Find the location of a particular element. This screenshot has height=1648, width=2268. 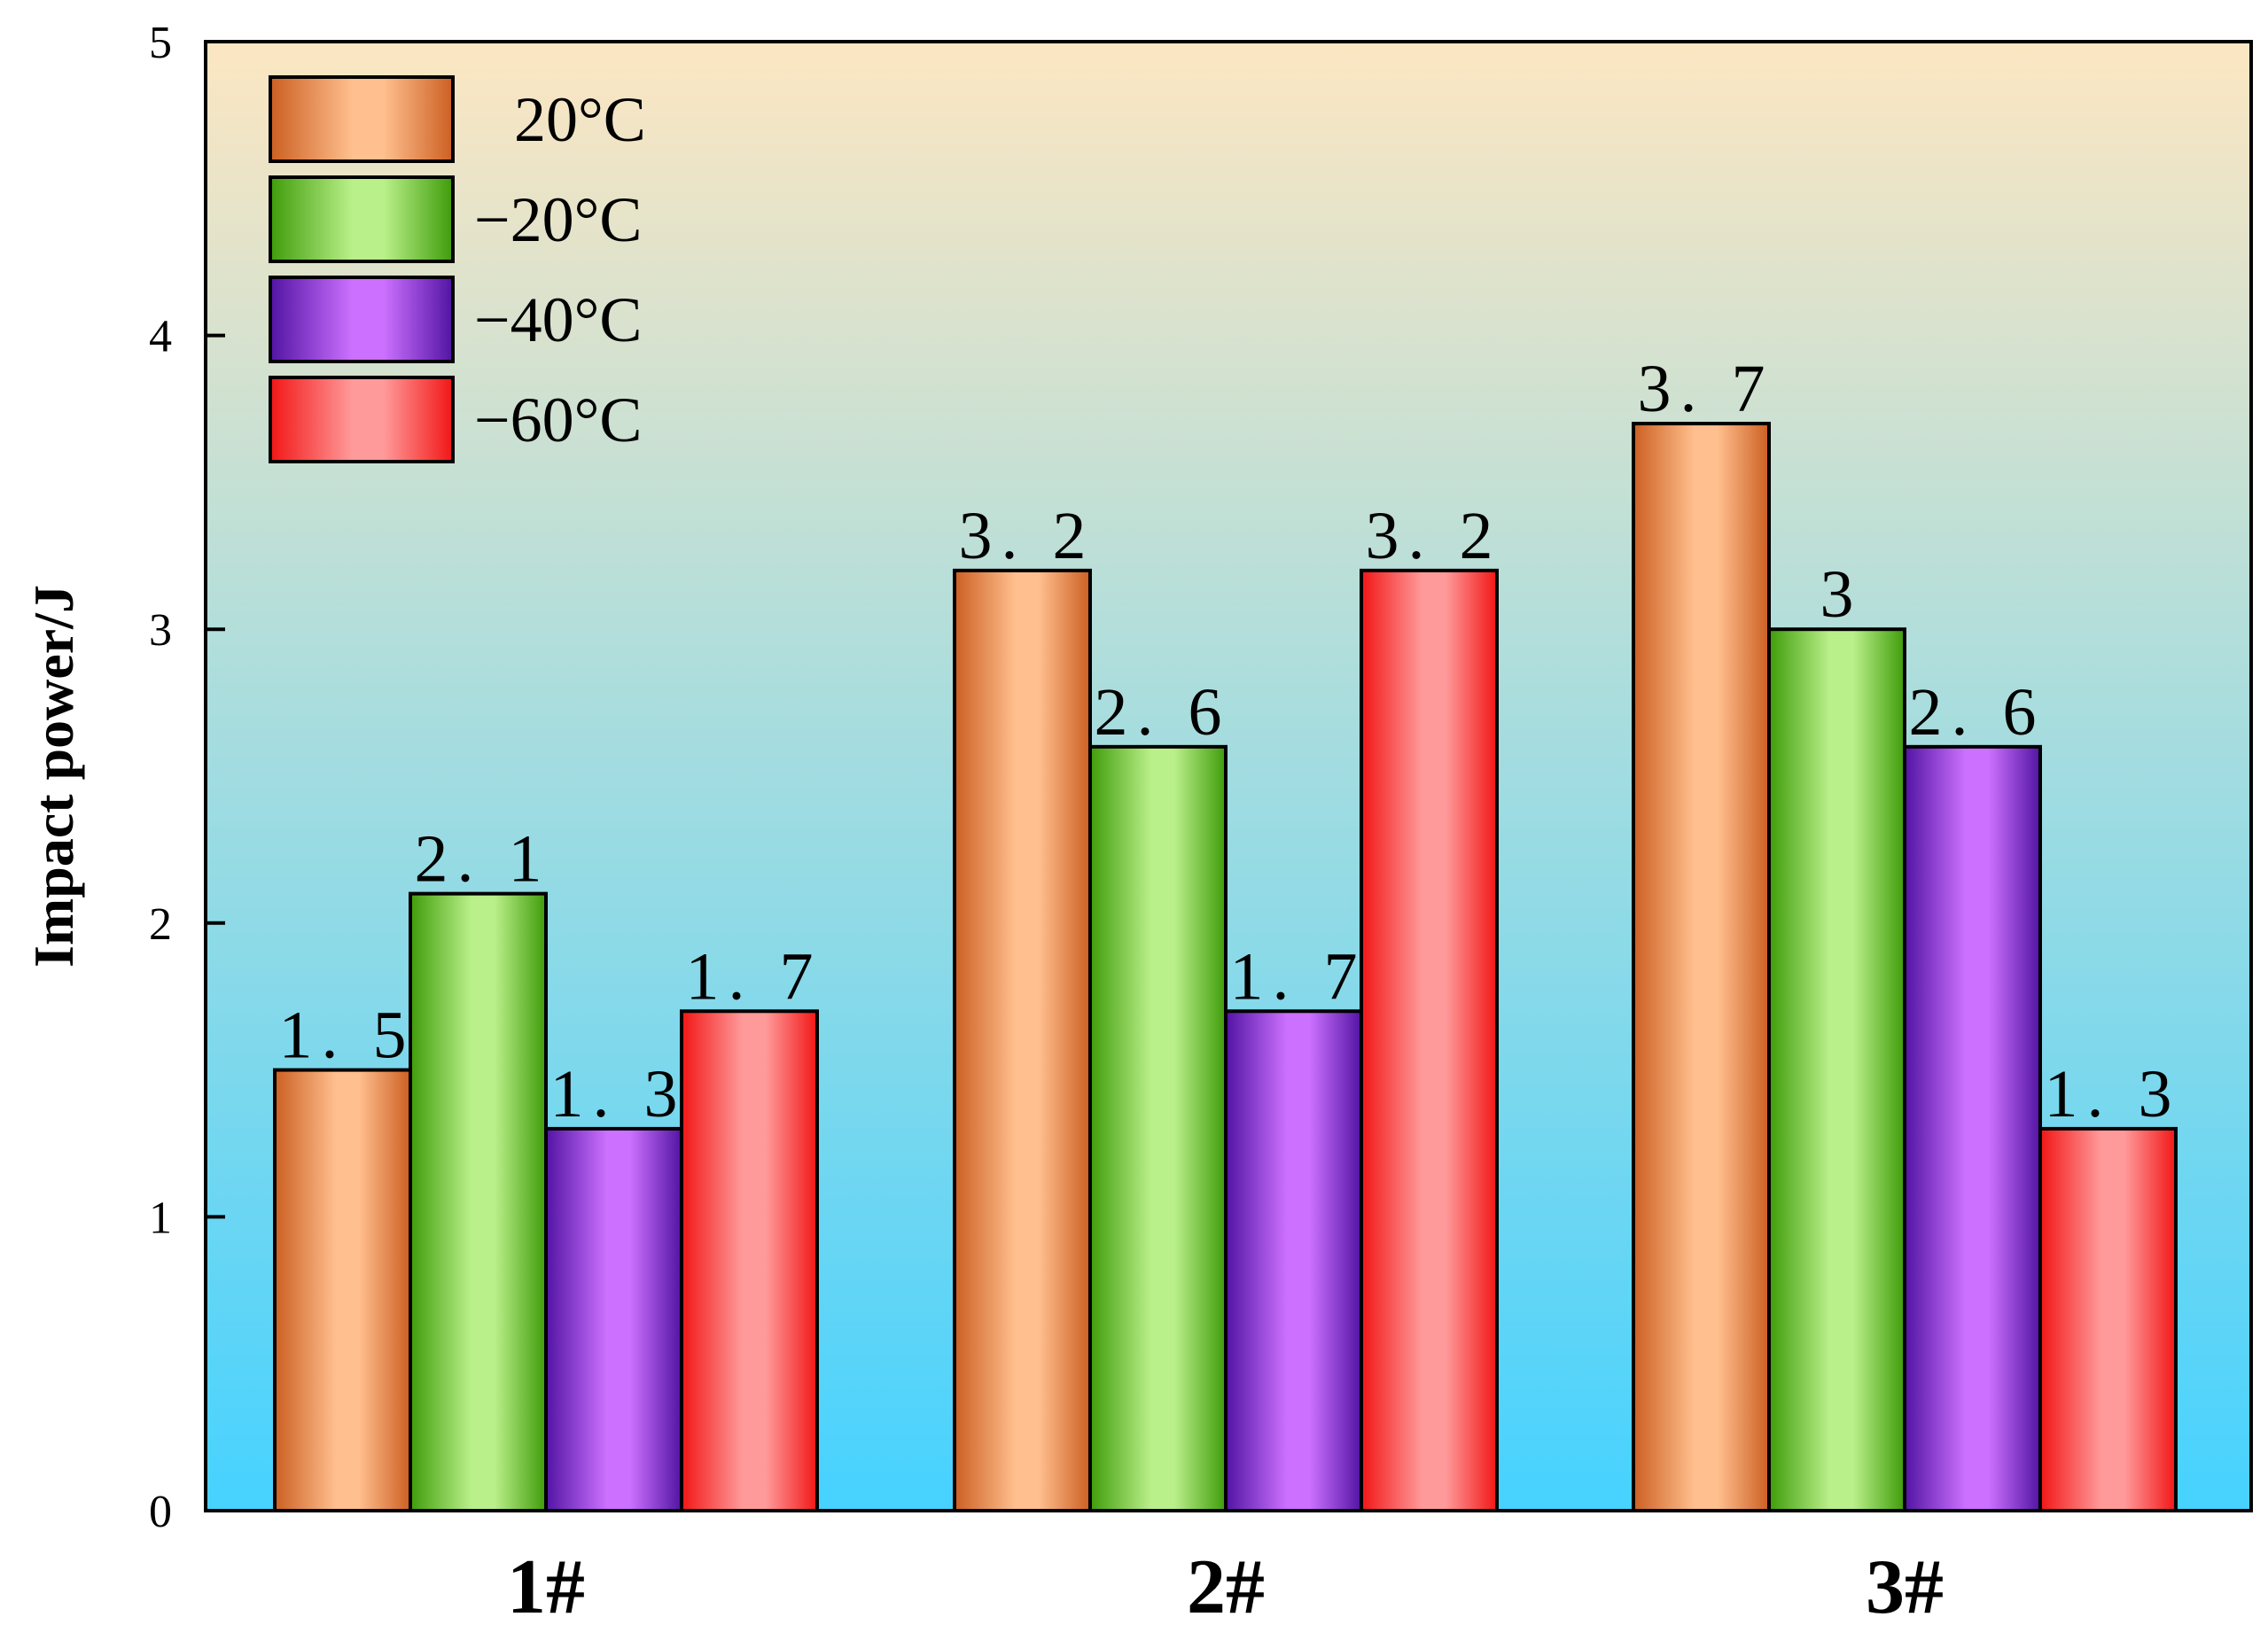

legend: 20°C −20°C −40°C −60°C is located at coordinates (458, 269).